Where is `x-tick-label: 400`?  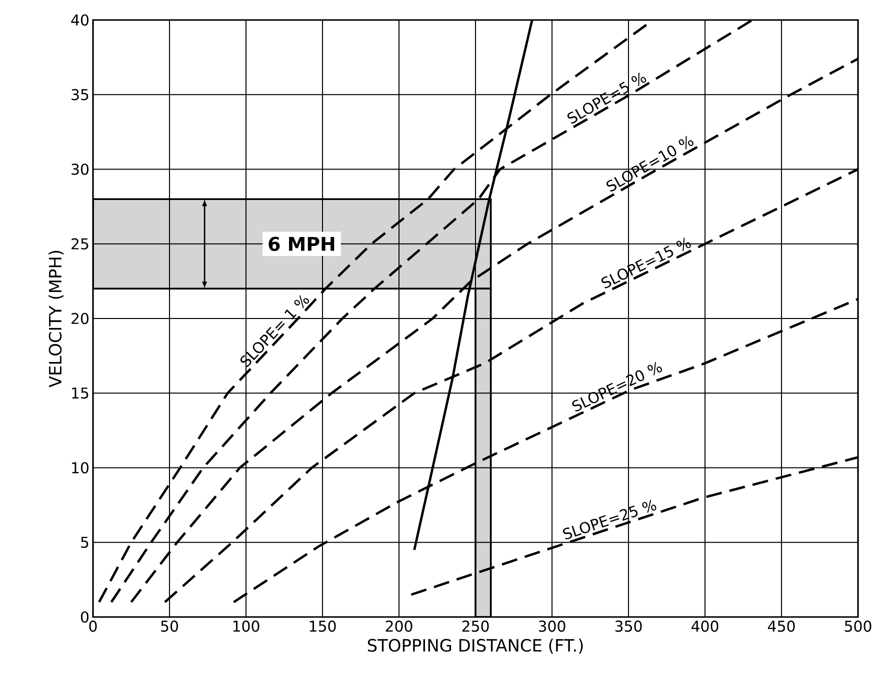
x-tick-label: 400 is located at coordinates (704, 626).